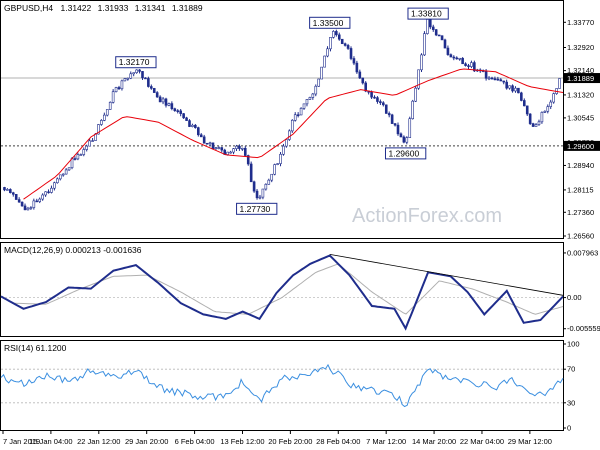 This screenshot has width=600, height=450. What do you see at coordinates (583, 328) in the screenshot?
I see `macd-y-tick-label: -0.005559` at bounding box center [583, 328].